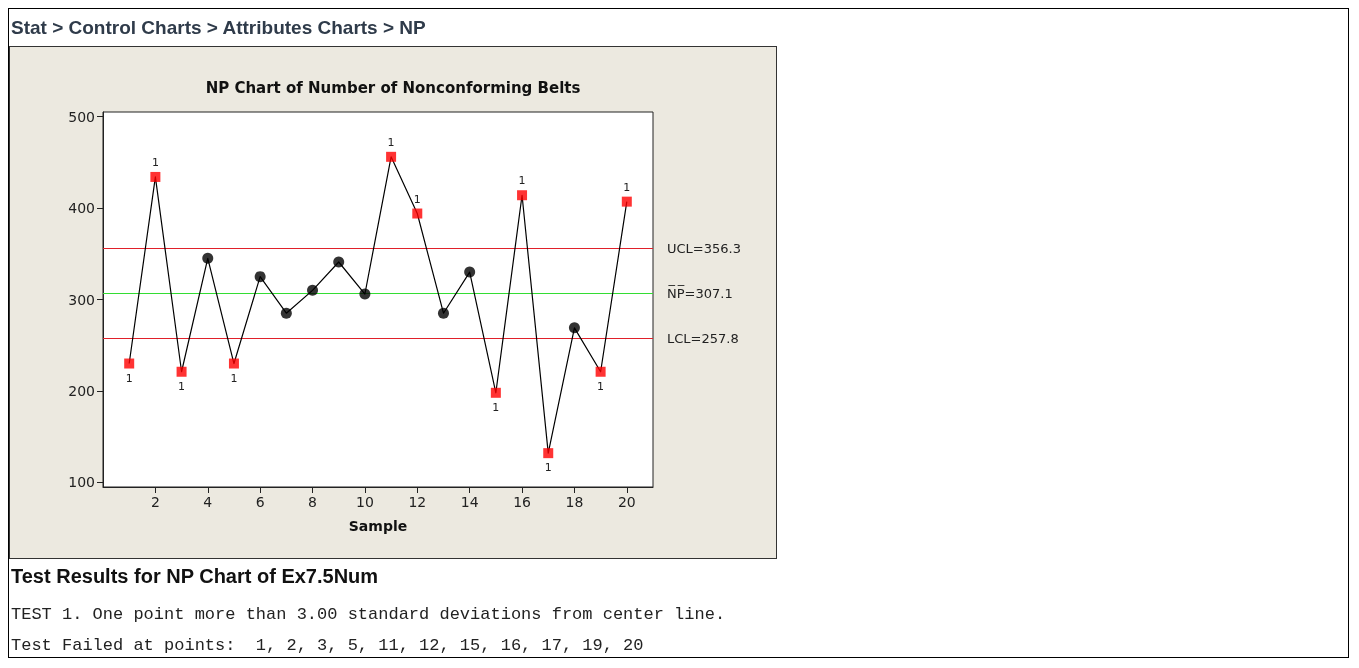 This screenshot has height=668, width=1359. I want to click on ref-line-label: LCL=257.8, so click(703, 338).